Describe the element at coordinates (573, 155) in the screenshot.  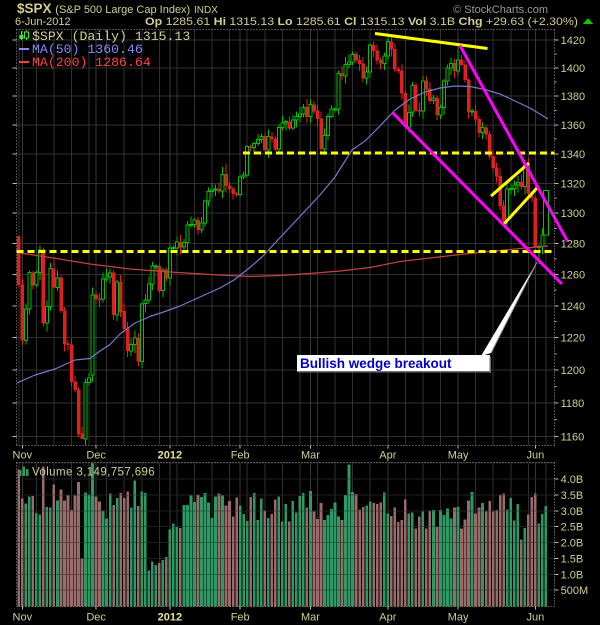
I see `svg-text: 1340` at that location.